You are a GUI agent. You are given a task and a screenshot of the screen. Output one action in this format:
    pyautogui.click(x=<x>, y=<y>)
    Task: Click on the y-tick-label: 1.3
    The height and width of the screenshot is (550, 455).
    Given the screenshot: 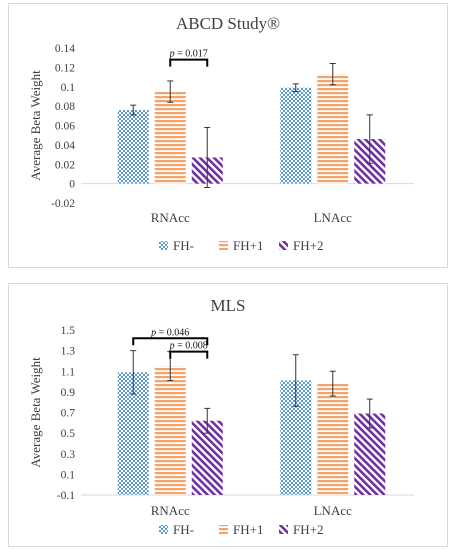 What is the action you would take?
    pyautogui.click(x=68, y=352)
    